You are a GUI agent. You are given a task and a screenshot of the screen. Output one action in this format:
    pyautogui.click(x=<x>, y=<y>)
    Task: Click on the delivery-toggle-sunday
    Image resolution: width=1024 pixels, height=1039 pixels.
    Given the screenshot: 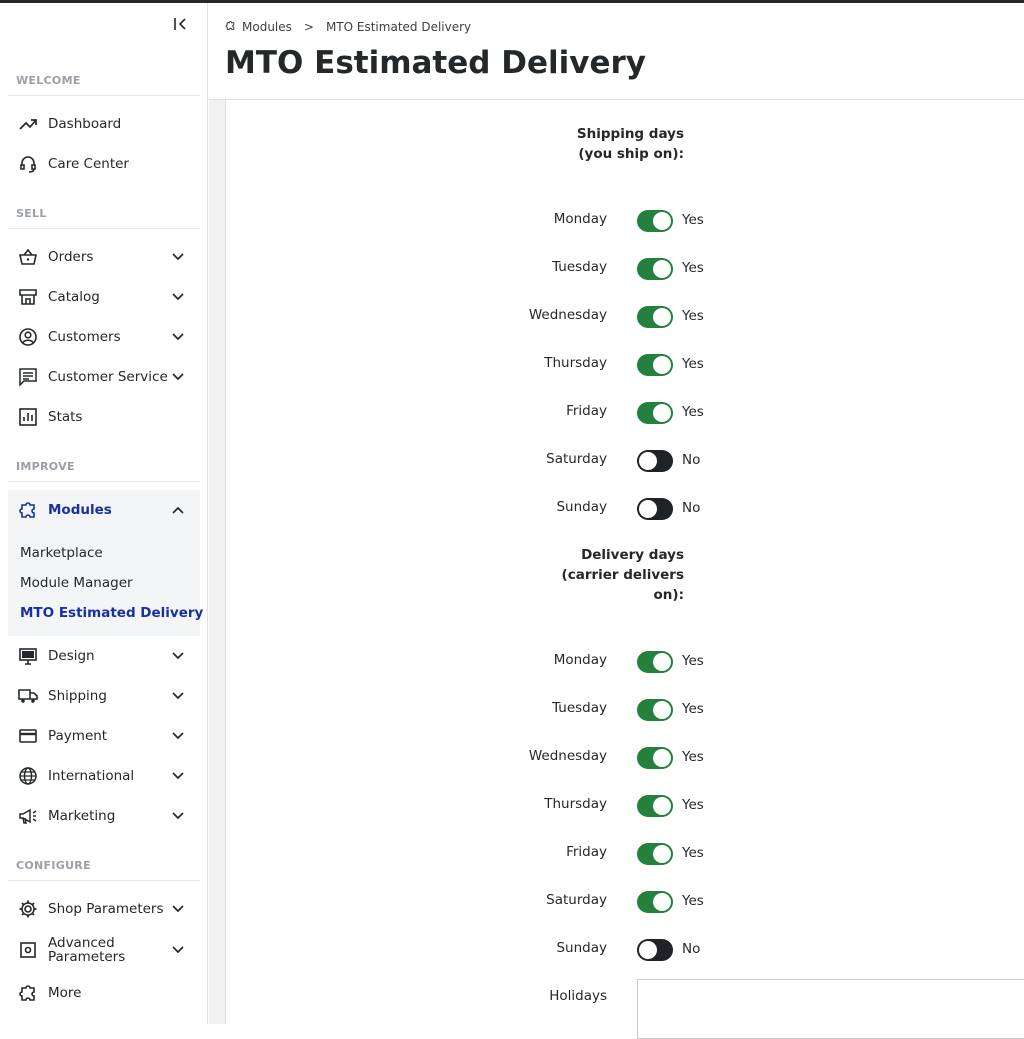 What is the action you would take?
    pyautogui.click(x=655, y=950)
    